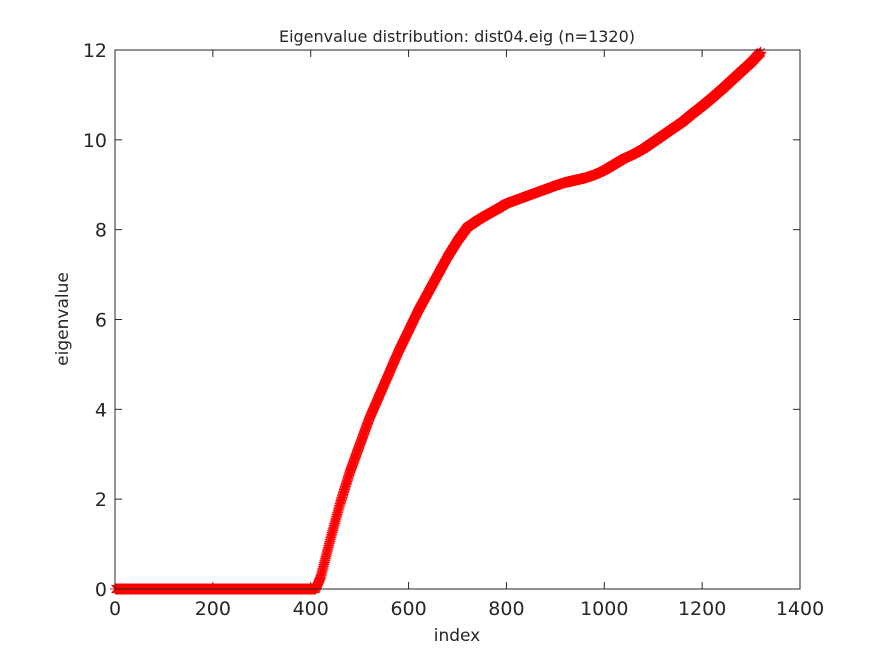 This screenshot has width=884, height=661. I want to click on x-tick-label: 200, so click(213, 609).